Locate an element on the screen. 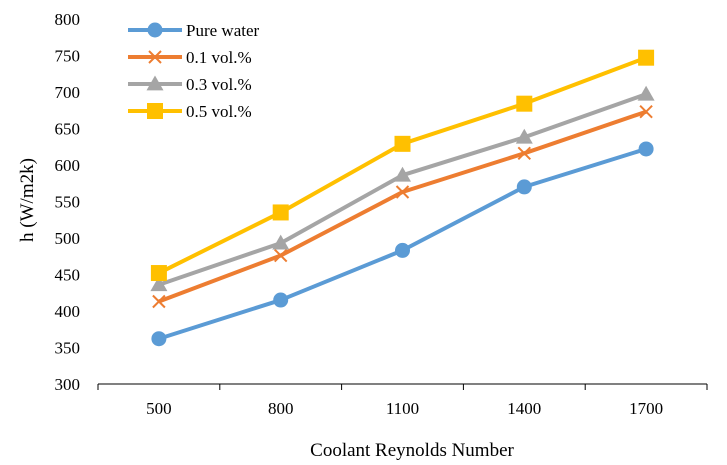 Image resolution: width=727 pixels, height=465 pixels. x-axis: 500 800 1100 1400 1700 is located at coordinates (402, 400).